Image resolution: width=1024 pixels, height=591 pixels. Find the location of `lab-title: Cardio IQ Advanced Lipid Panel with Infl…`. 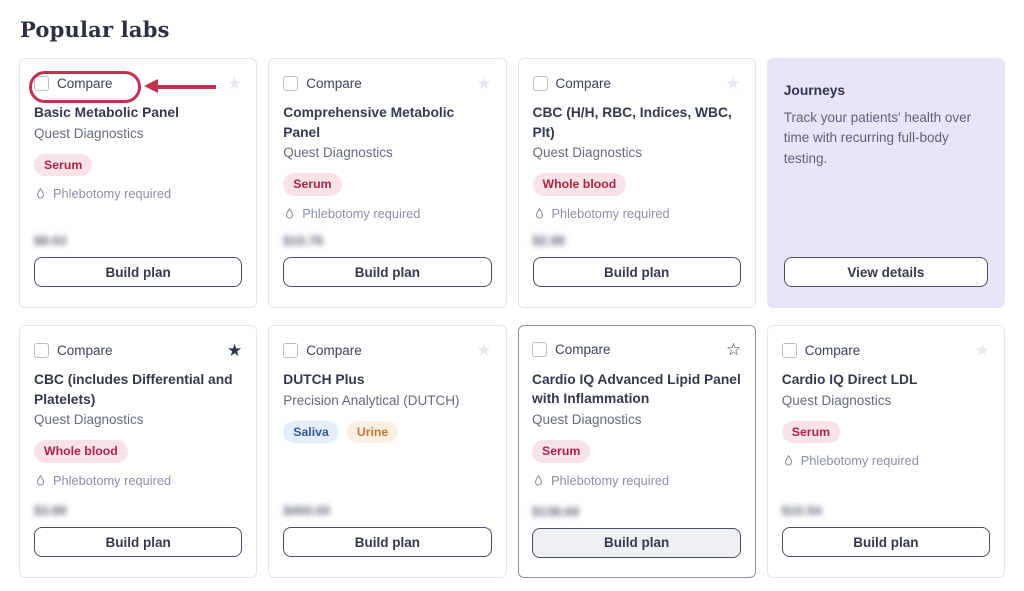

lab-title: Cardio IQ Advanced Lipid Panel with Infl… is located at coordinates (636, 389).